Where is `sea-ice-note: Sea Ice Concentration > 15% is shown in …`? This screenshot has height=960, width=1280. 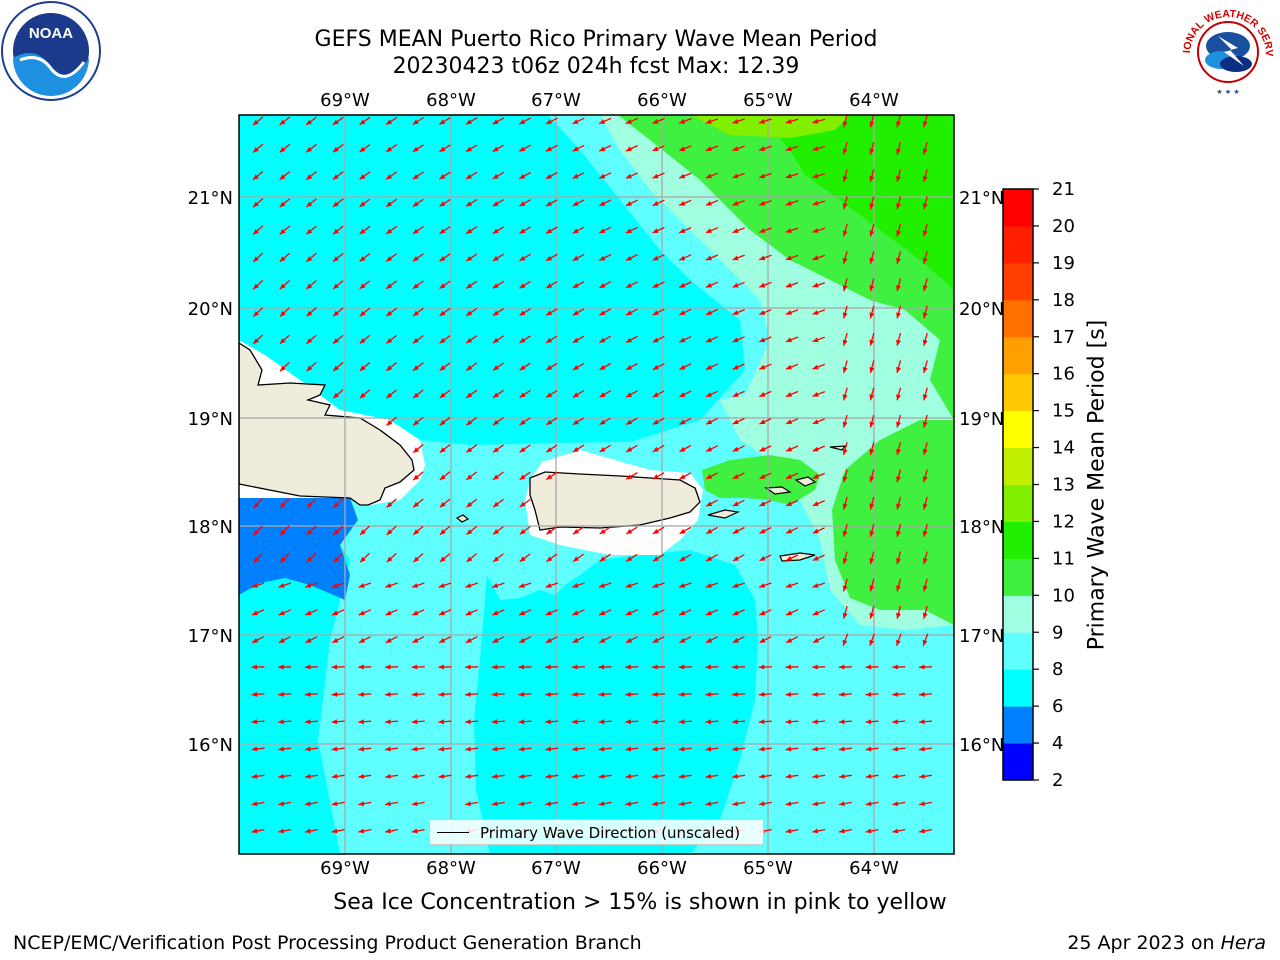 sea-ice-note: Sea Ice Concentration > 15% is shown in … is located at coordinates (640, 902).